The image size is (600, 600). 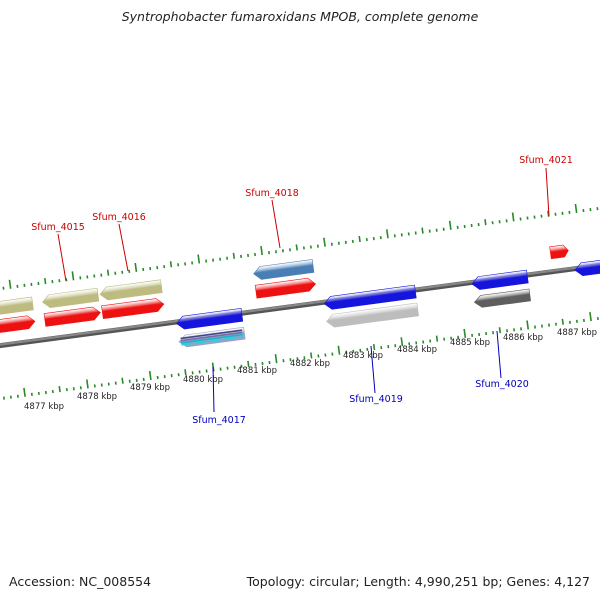 What do you see at coordinates (203, 380) in the screenshot?
I see `scale-label: 4880 kbp` at bounding box center [203, 380].